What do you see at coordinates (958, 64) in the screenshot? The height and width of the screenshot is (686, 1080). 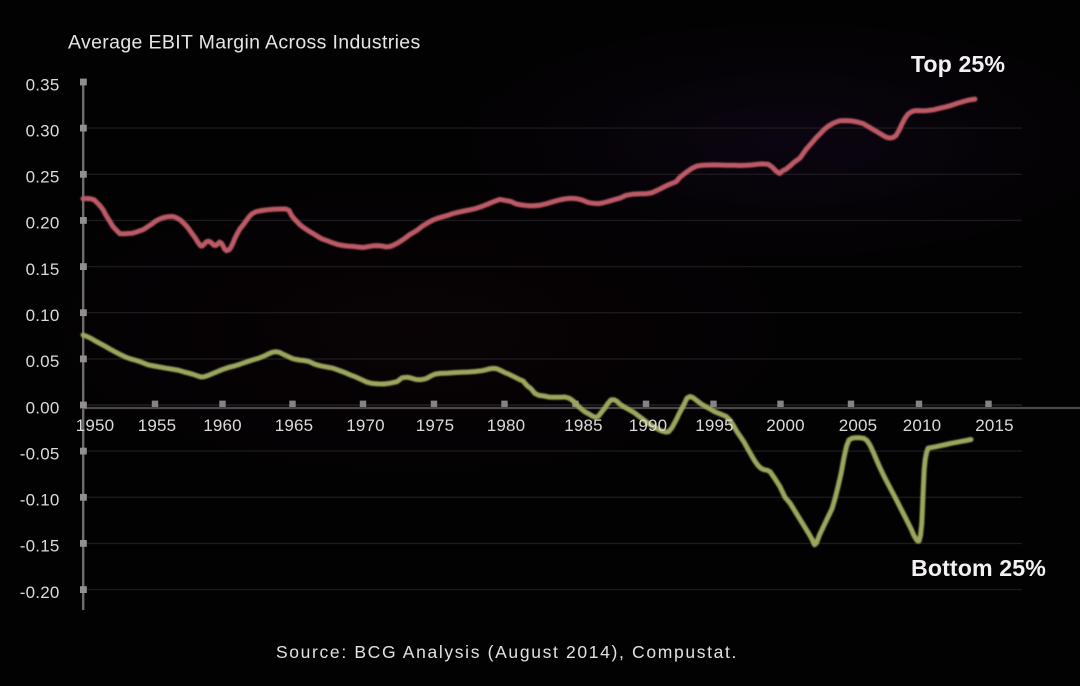 I see `svg-text: Top 25%` at bounding box center [958, 64].